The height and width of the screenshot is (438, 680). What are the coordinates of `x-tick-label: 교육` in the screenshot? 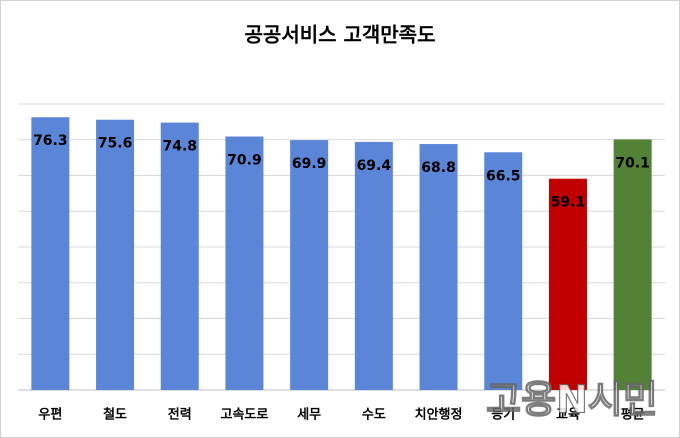 It's located at (568, 415).